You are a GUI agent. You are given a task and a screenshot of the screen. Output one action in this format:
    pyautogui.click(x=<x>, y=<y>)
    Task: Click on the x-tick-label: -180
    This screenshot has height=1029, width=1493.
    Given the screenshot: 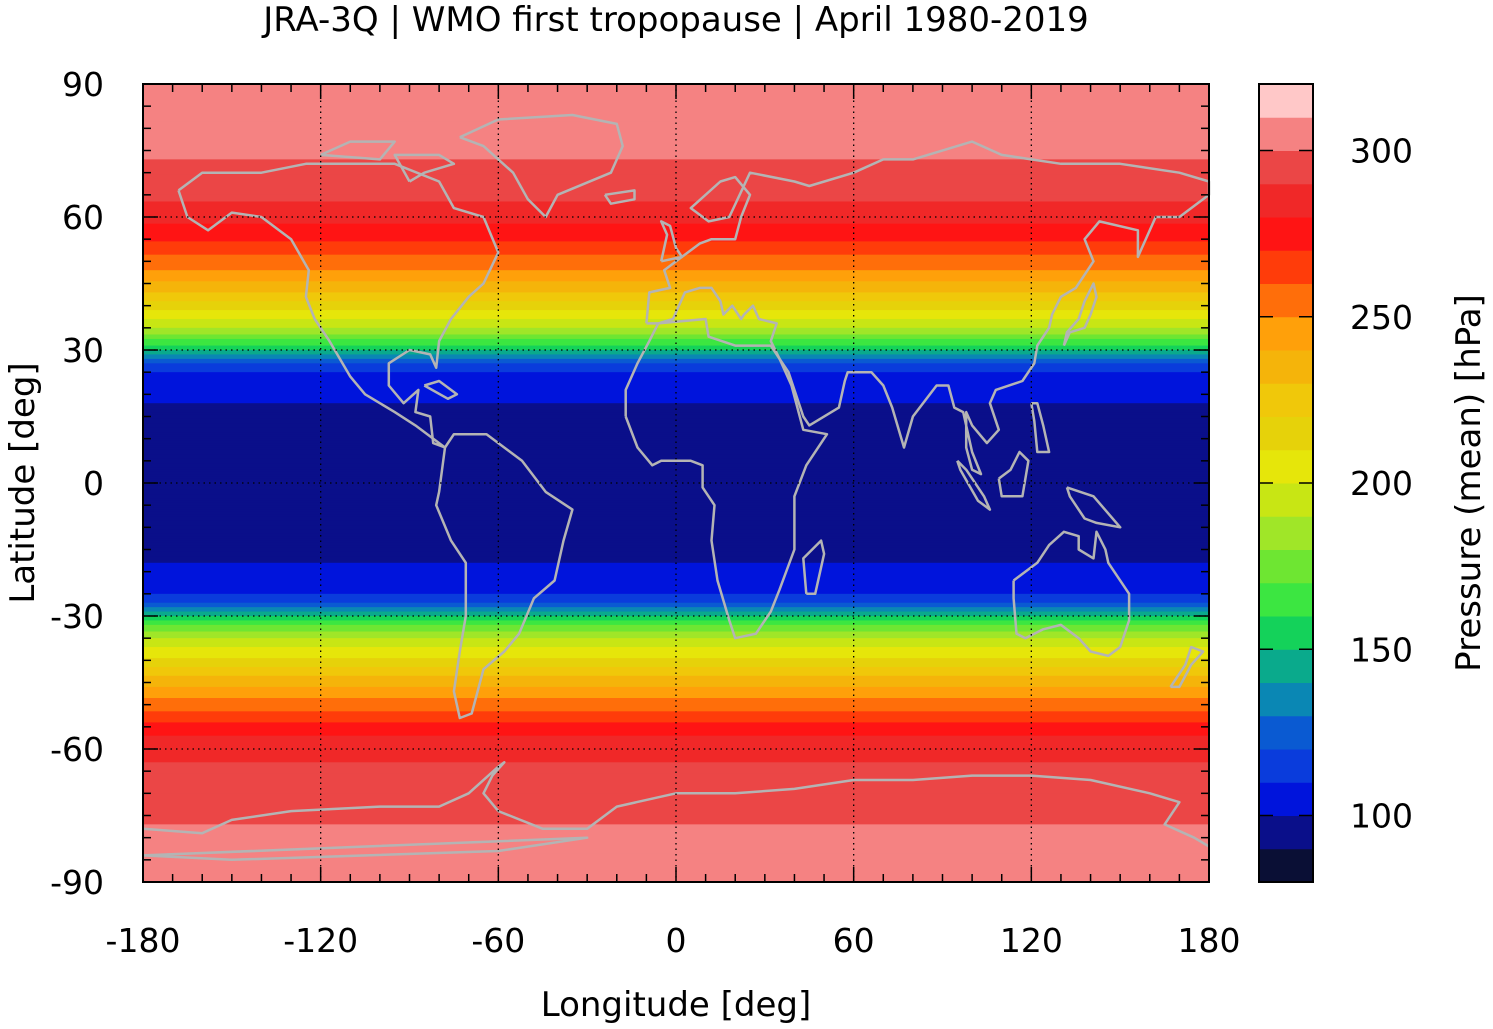 What is the action you would take?
    pyautogui.click(x=143, y=940)
    